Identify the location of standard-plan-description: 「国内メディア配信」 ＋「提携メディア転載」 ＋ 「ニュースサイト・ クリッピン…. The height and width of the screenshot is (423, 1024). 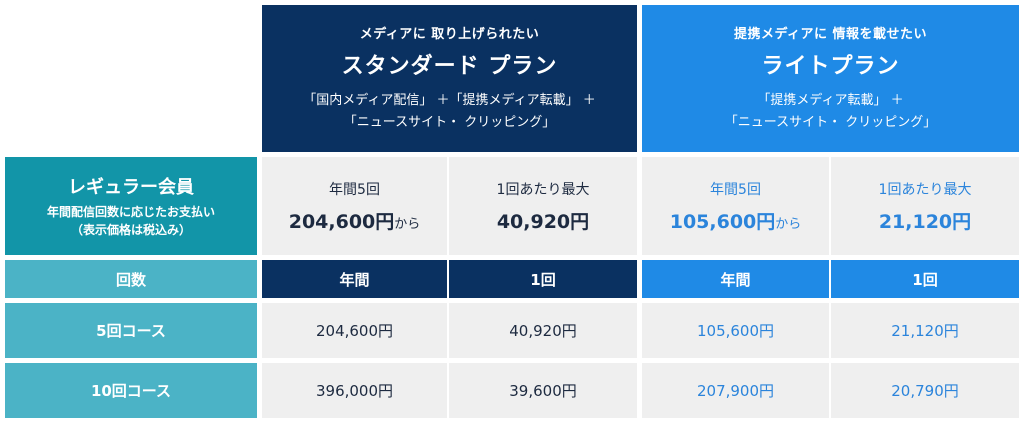
(449, 111).